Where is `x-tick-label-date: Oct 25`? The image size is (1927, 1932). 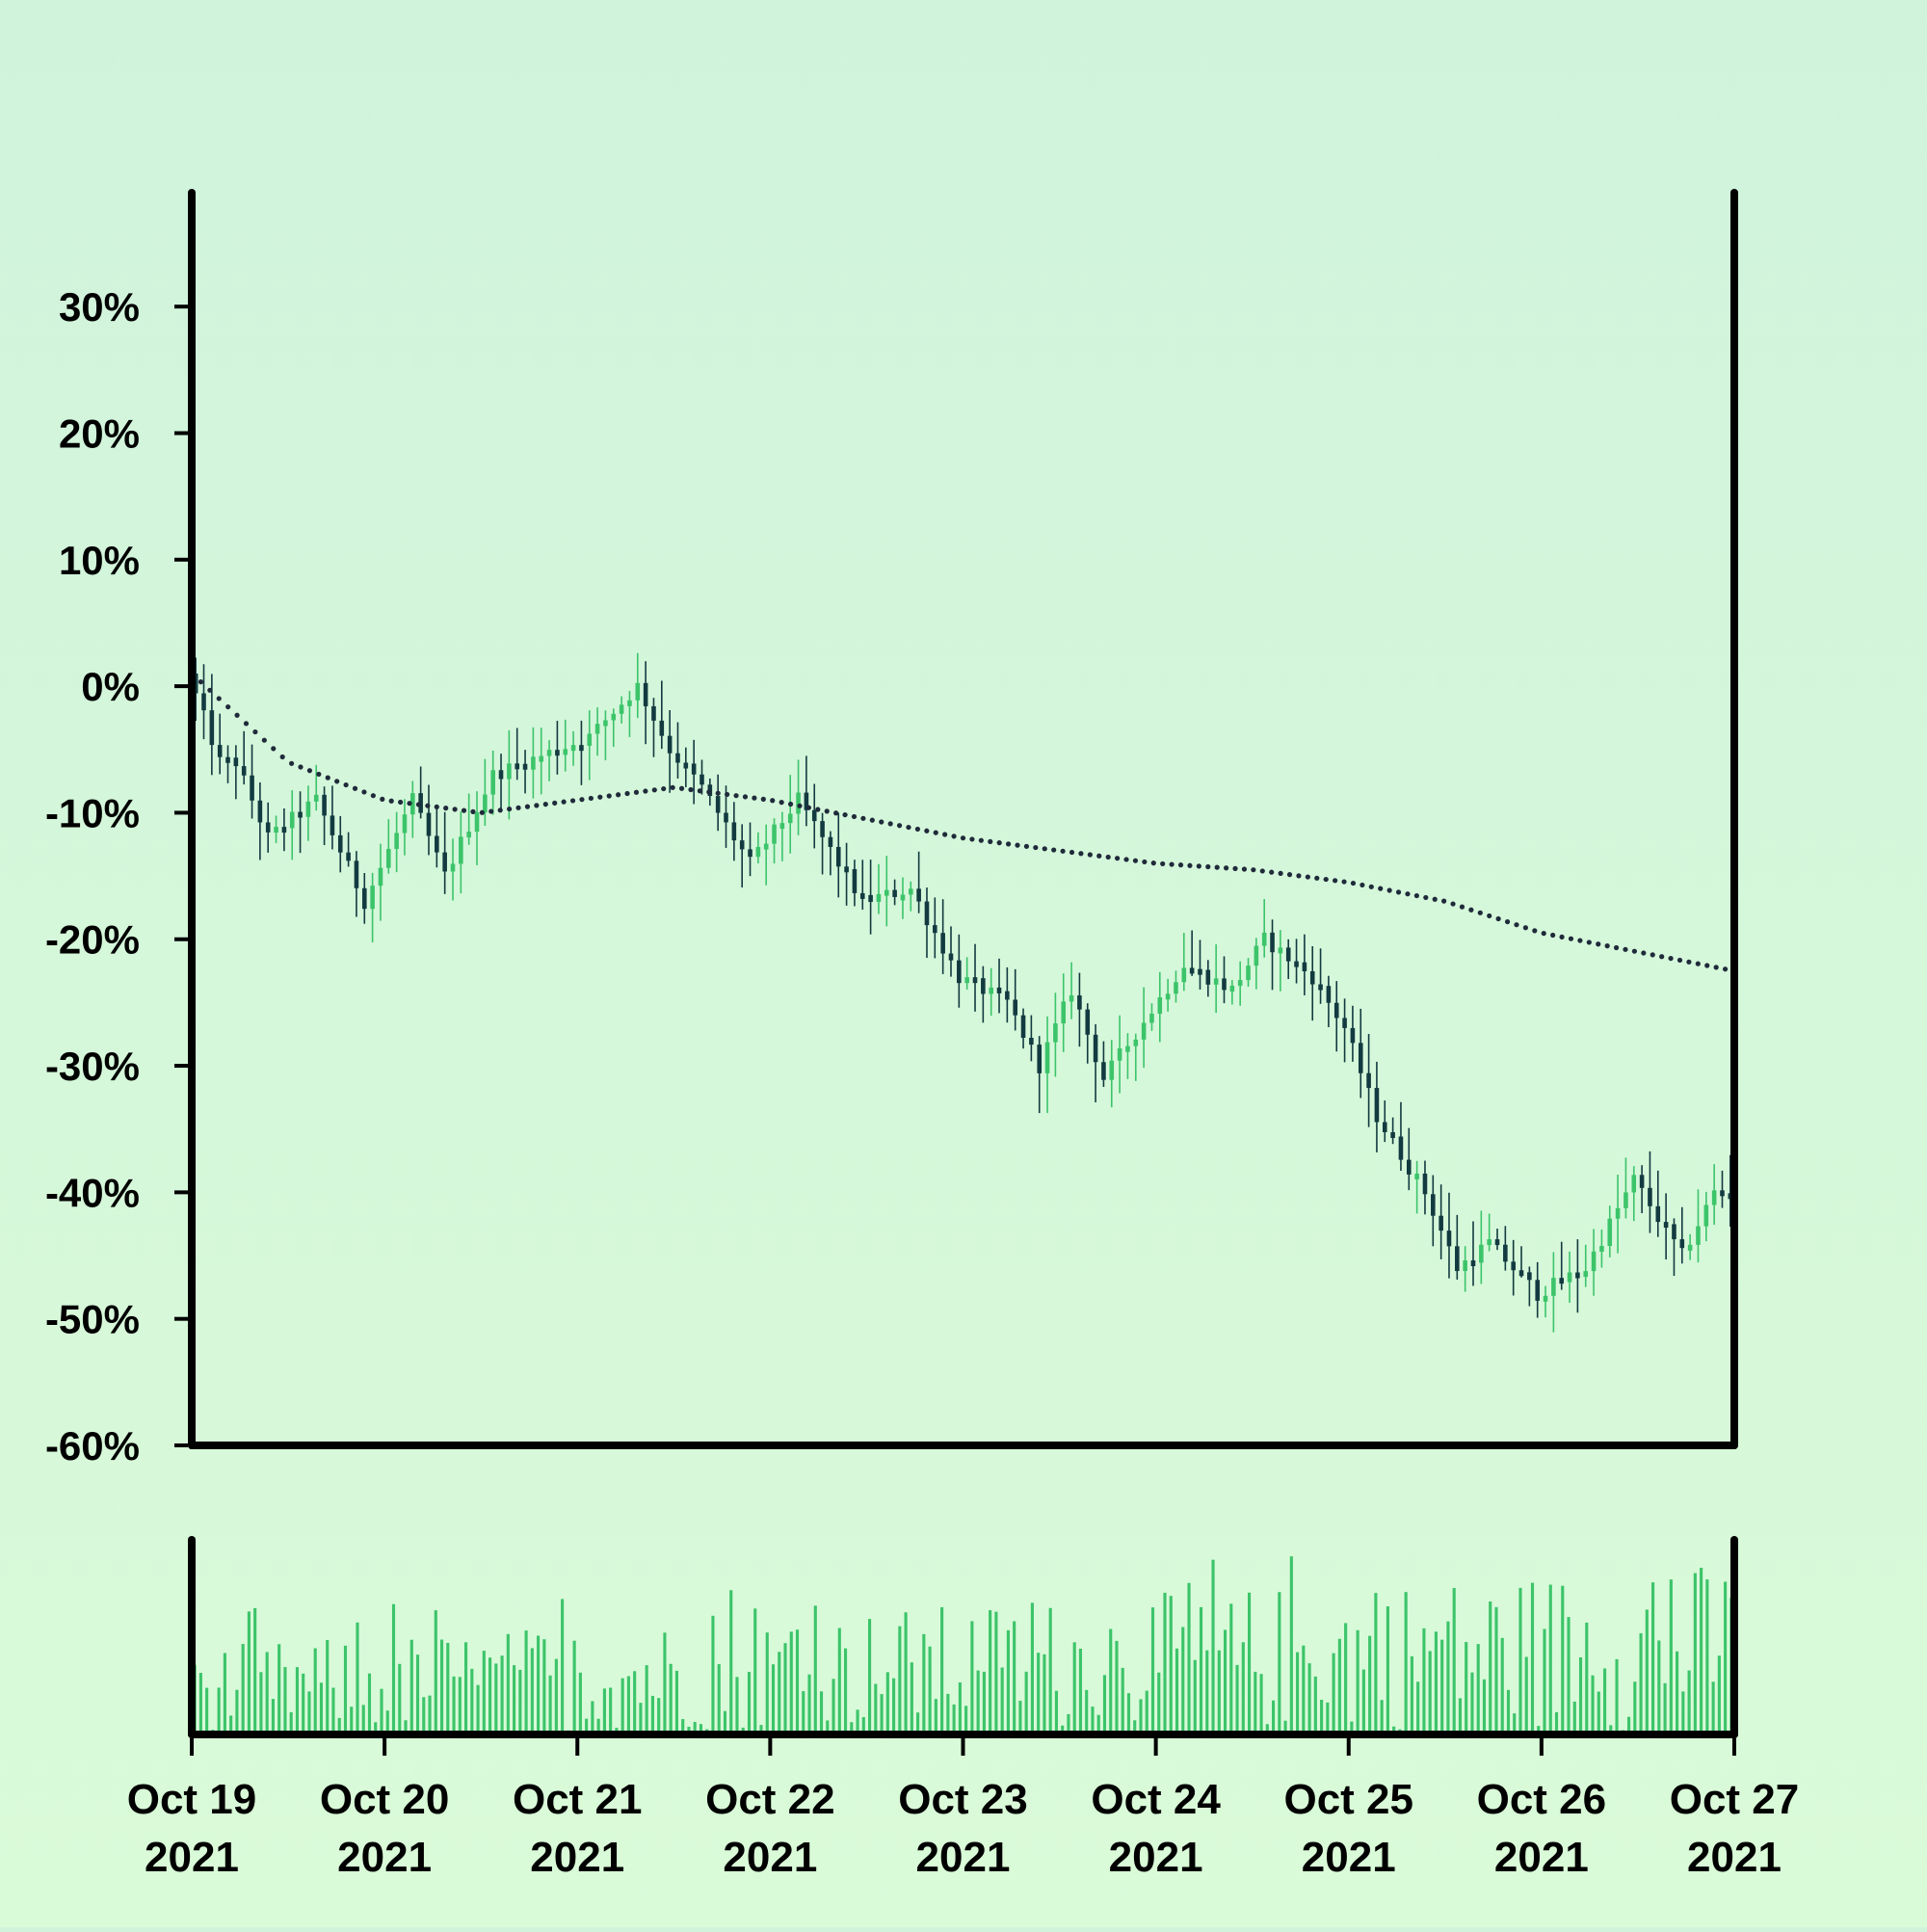
x-tick-label-date: Oct 25 is located at coordinates (1348, 1799).